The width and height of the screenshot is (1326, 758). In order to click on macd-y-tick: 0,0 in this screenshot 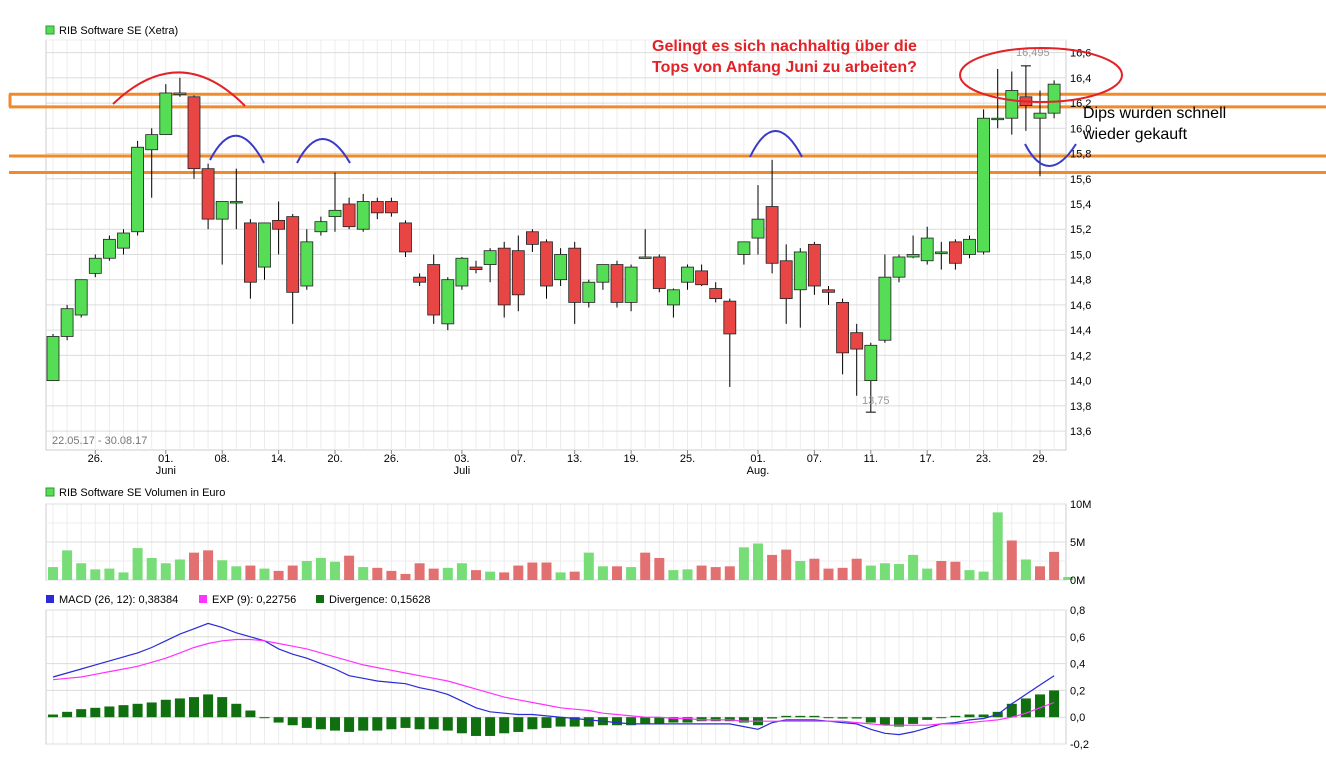, I will do `click(1077, 718)`.